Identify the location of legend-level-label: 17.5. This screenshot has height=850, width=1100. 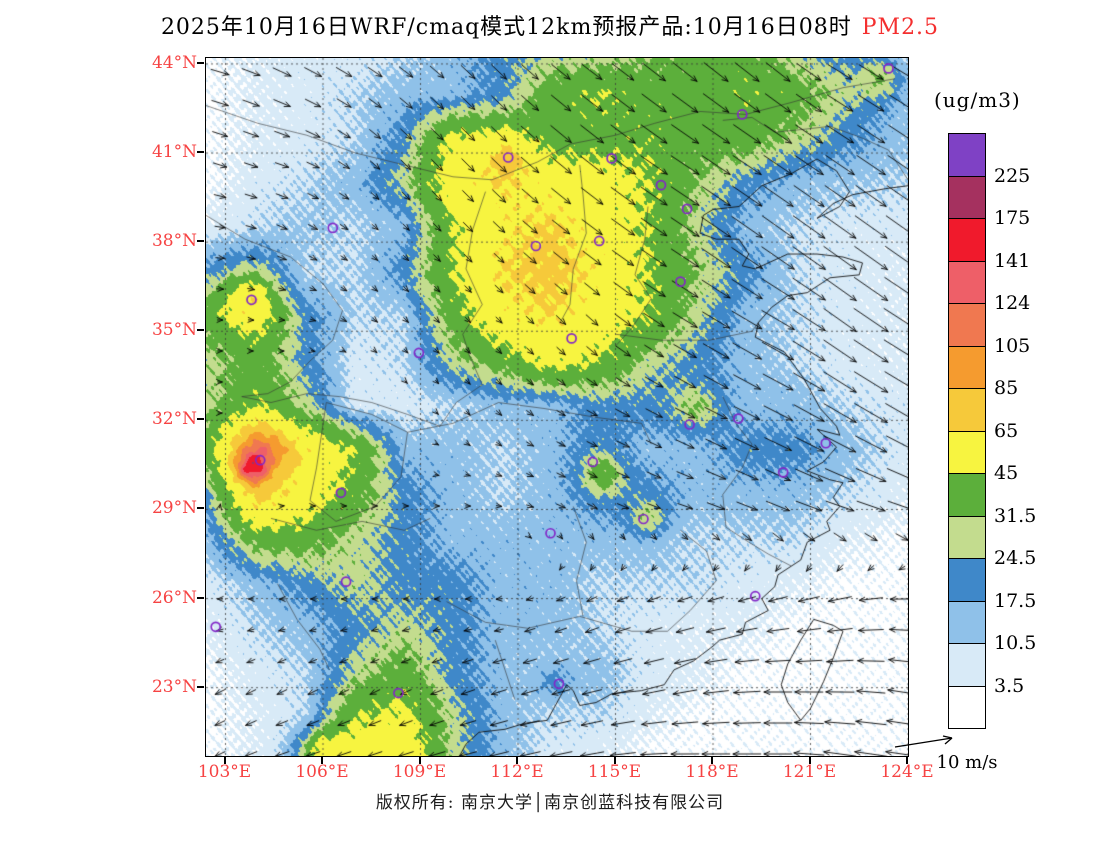
(1015, 600).